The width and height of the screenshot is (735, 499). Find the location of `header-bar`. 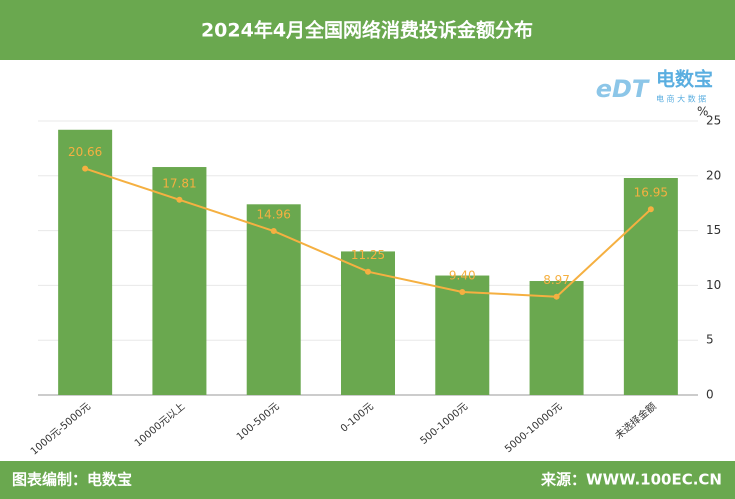

header-bar is located at coordinates (367, 30).